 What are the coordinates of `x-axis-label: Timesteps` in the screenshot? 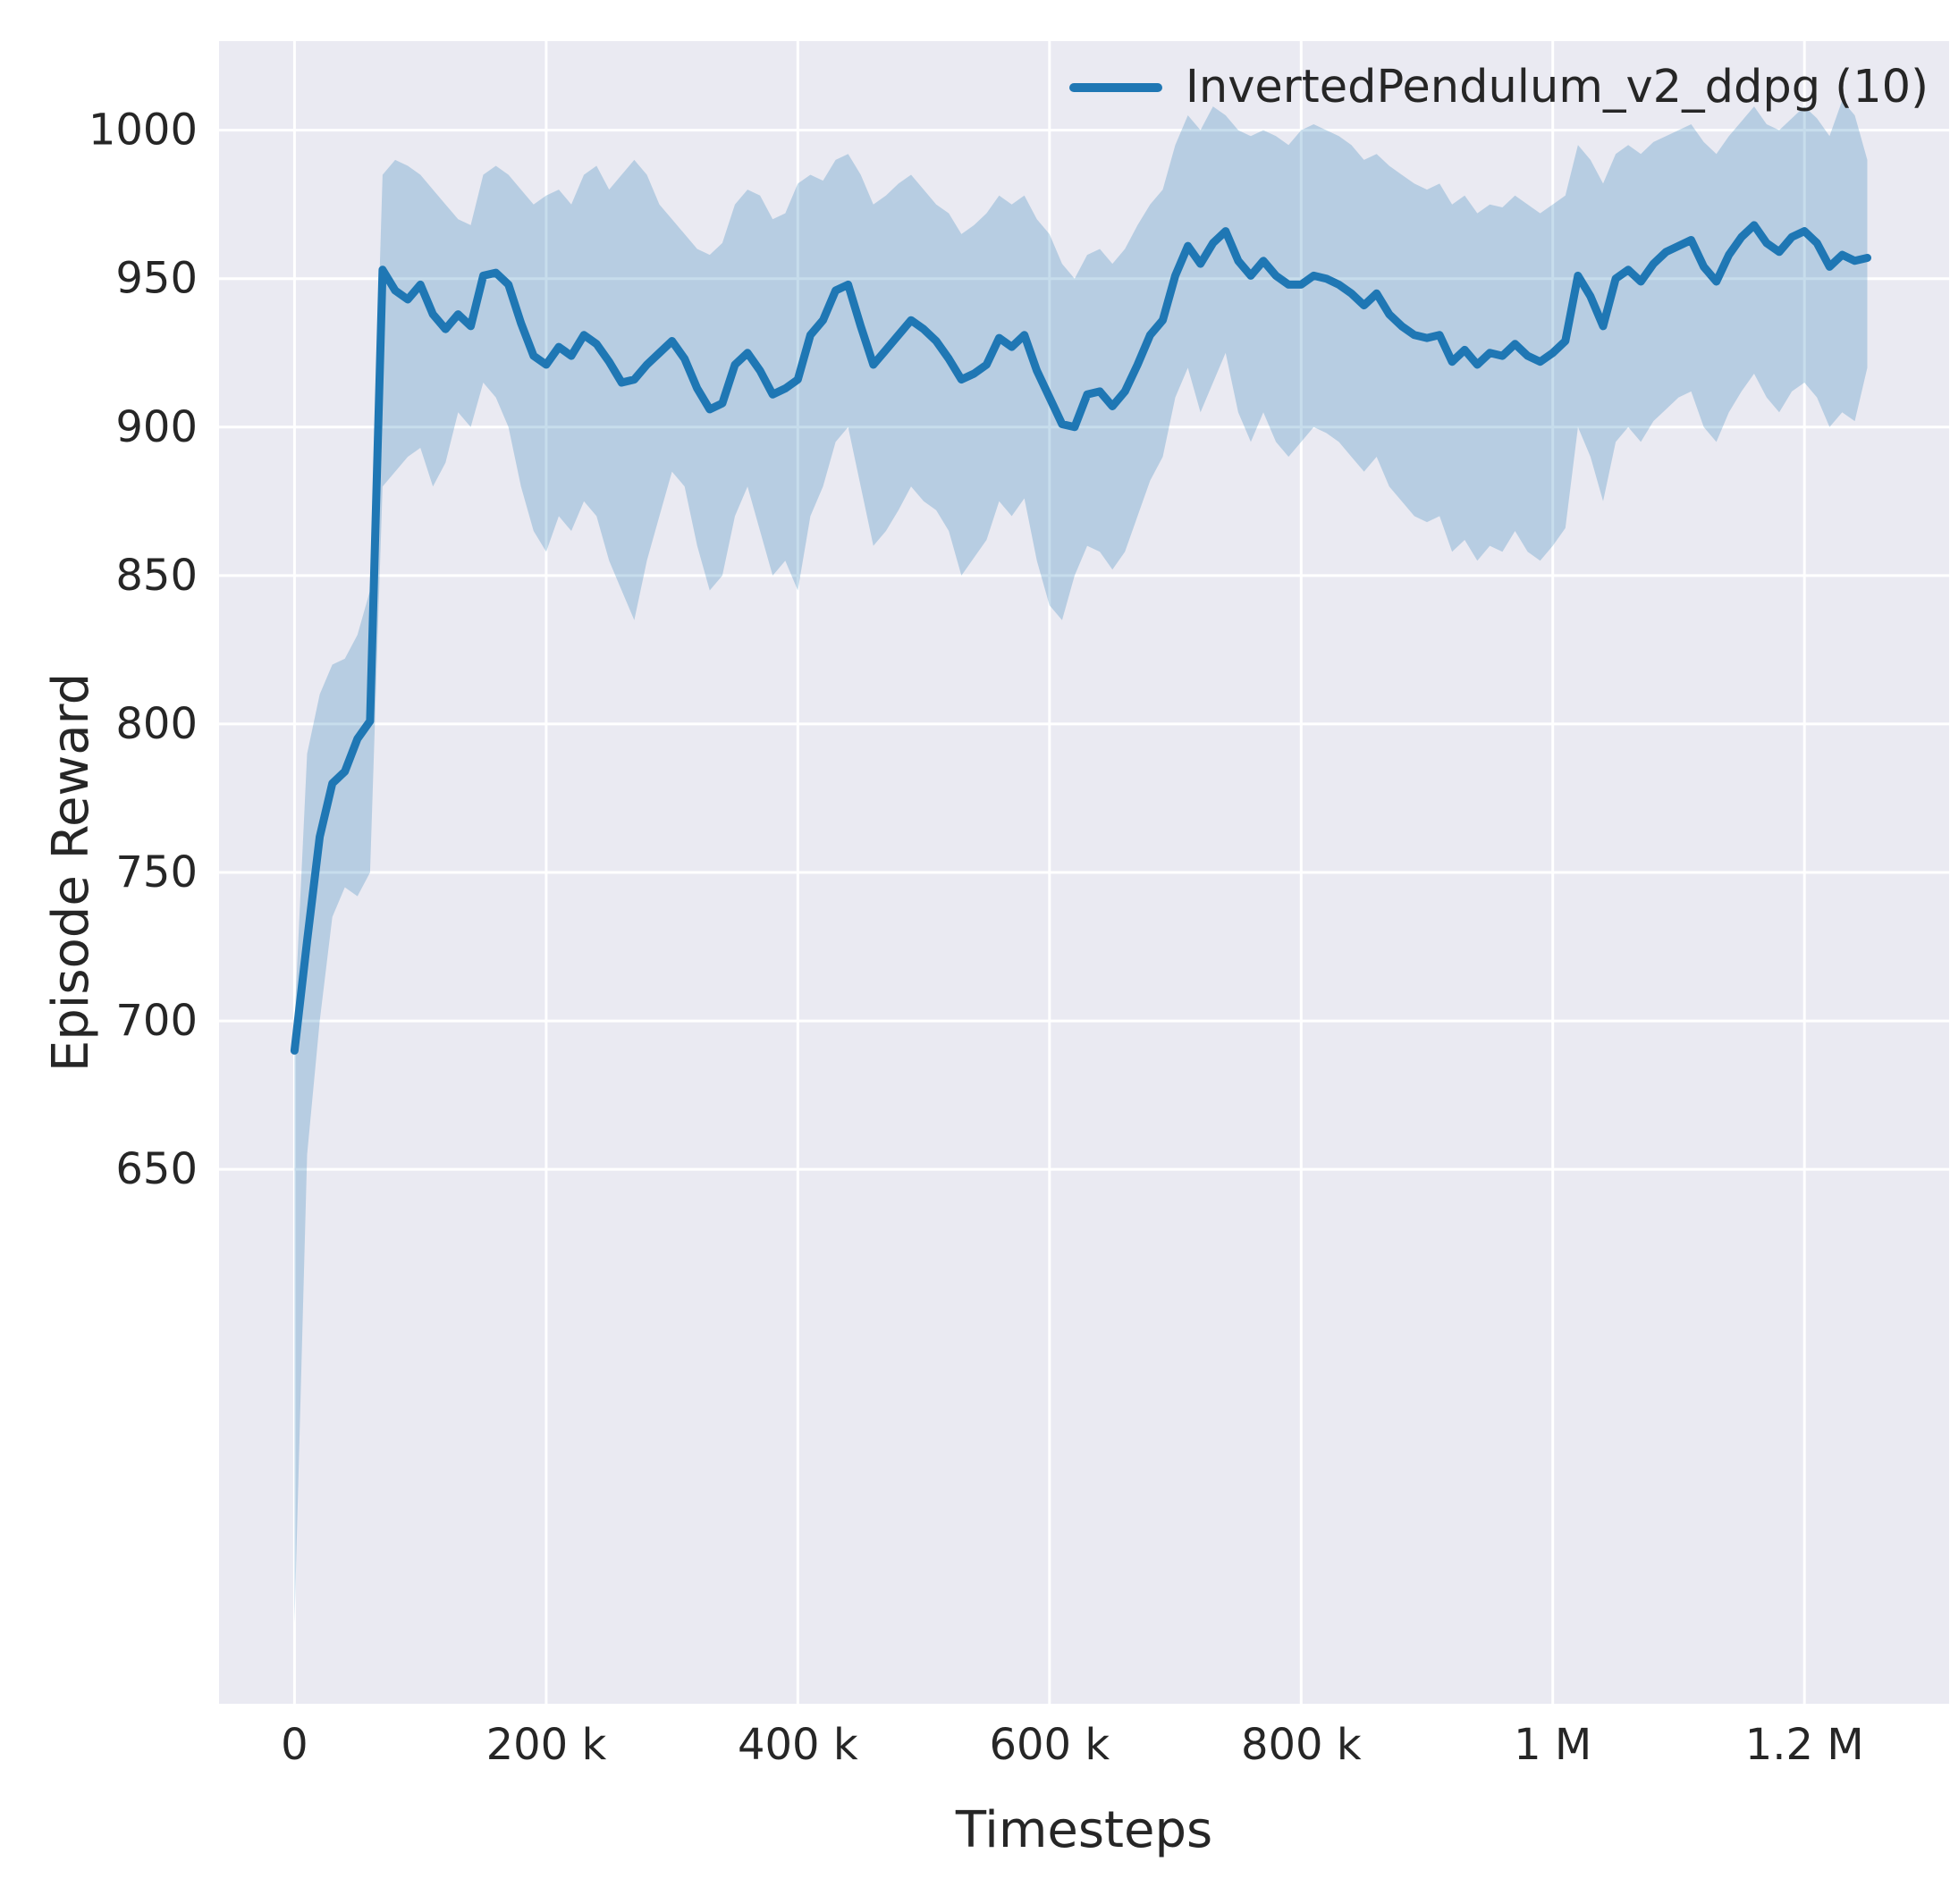 It's located at (1083, 1830).